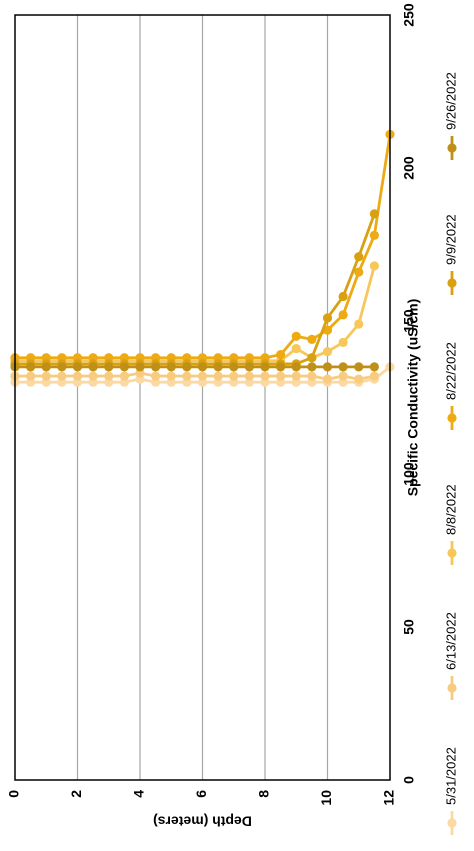 The height and width of the screenshot is (851, 474). Describe the element at coordinates (139, 794) in the screenshot. I see `depth-tick-label: 4` at that location.